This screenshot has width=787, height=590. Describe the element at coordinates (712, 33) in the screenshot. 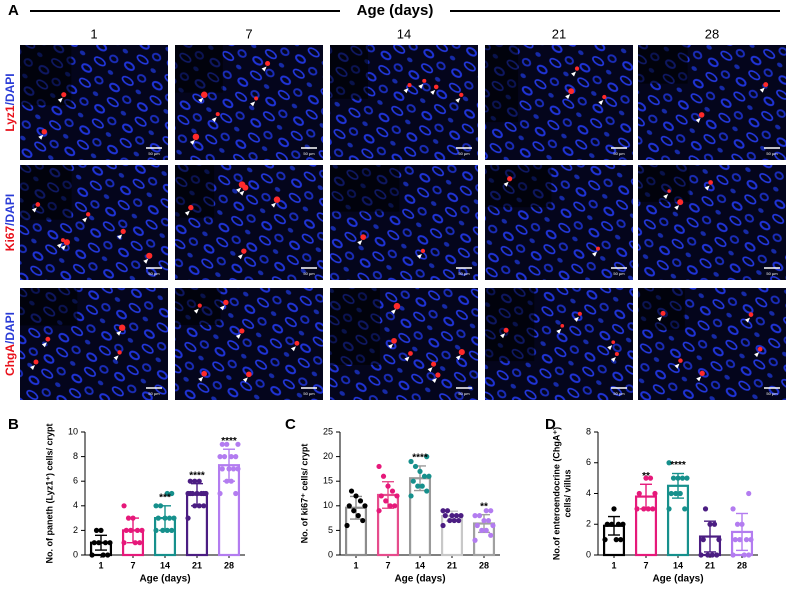

I see `column-label: 28` at that location.